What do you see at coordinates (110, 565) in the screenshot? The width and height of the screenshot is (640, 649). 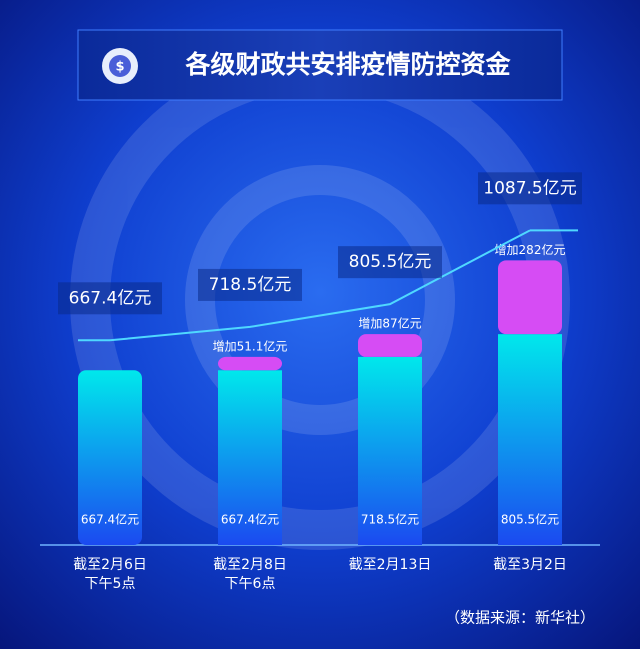 I see `x-tick-label: 截至2月6日` at bounding box center [110, 565].